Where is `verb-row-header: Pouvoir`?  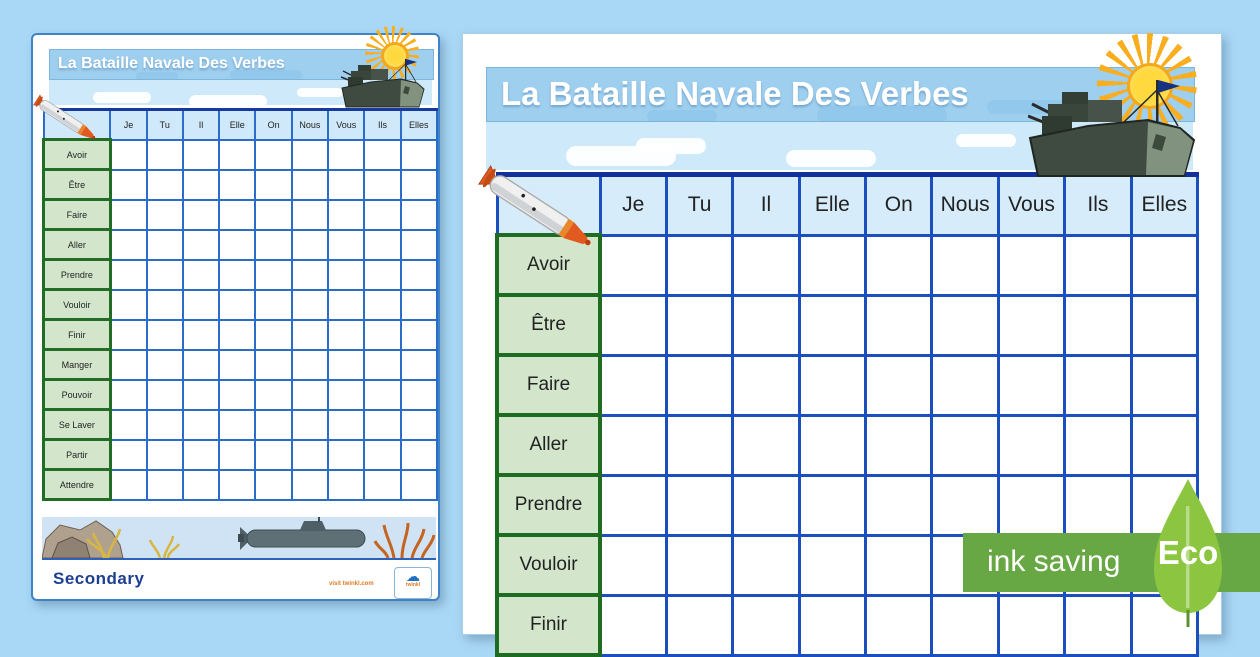
verb-row-header: Pouvoir is located at coordinates (77, 394).